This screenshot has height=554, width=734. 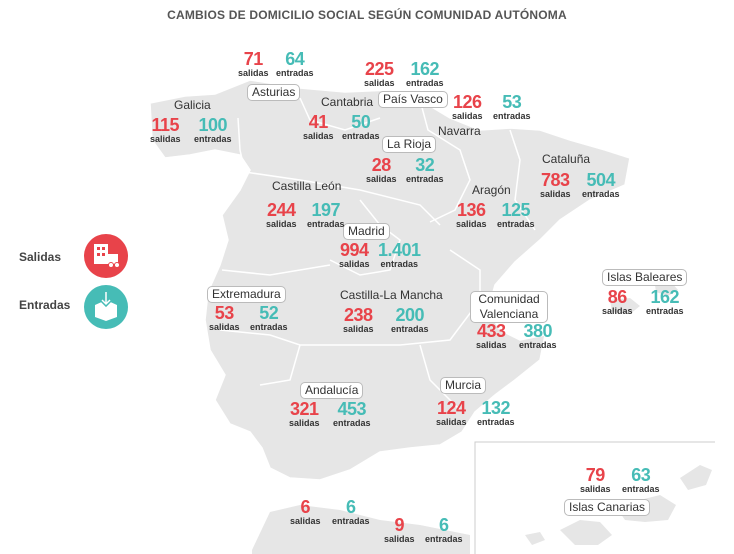 I want to click on asturias-entradas: 64 entradas, so click(x=295, y=63).